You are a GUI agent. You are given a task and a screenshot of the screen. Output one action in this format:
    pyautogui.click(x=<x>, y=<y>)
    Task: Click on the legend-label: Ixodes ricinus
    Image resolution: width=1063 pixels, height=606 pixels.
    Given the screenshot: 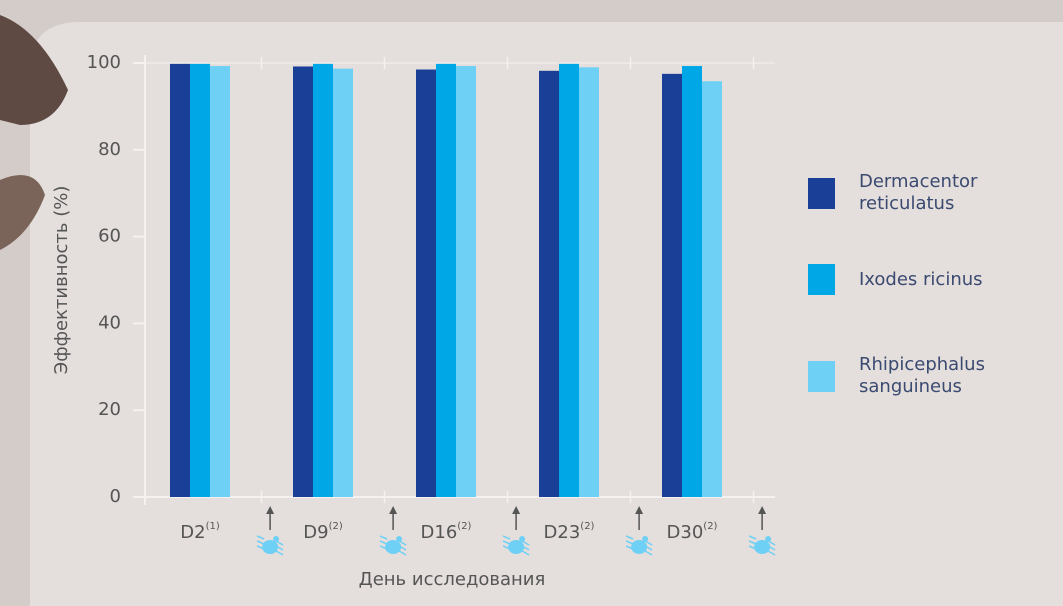 What is the action you would take?
    pyautogui.click(x=921, y=279)
    